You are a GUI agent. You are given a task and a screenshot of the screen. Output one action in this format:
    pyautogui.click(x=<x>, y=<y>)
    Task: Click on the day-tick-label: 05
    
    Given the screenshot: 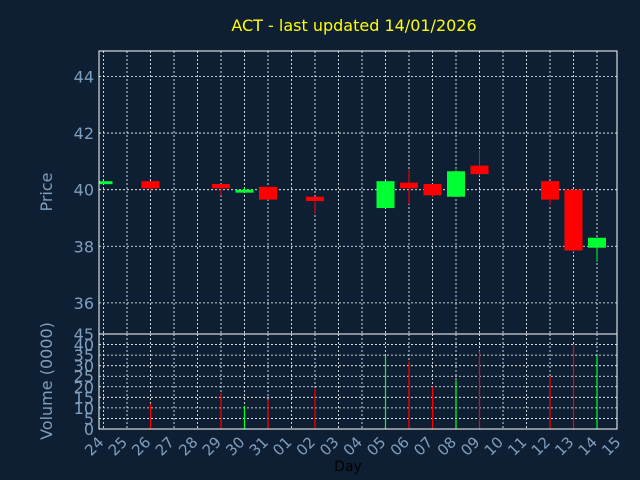 What is the action you would take?
    pyautogui.click(x=376, y=446)
    